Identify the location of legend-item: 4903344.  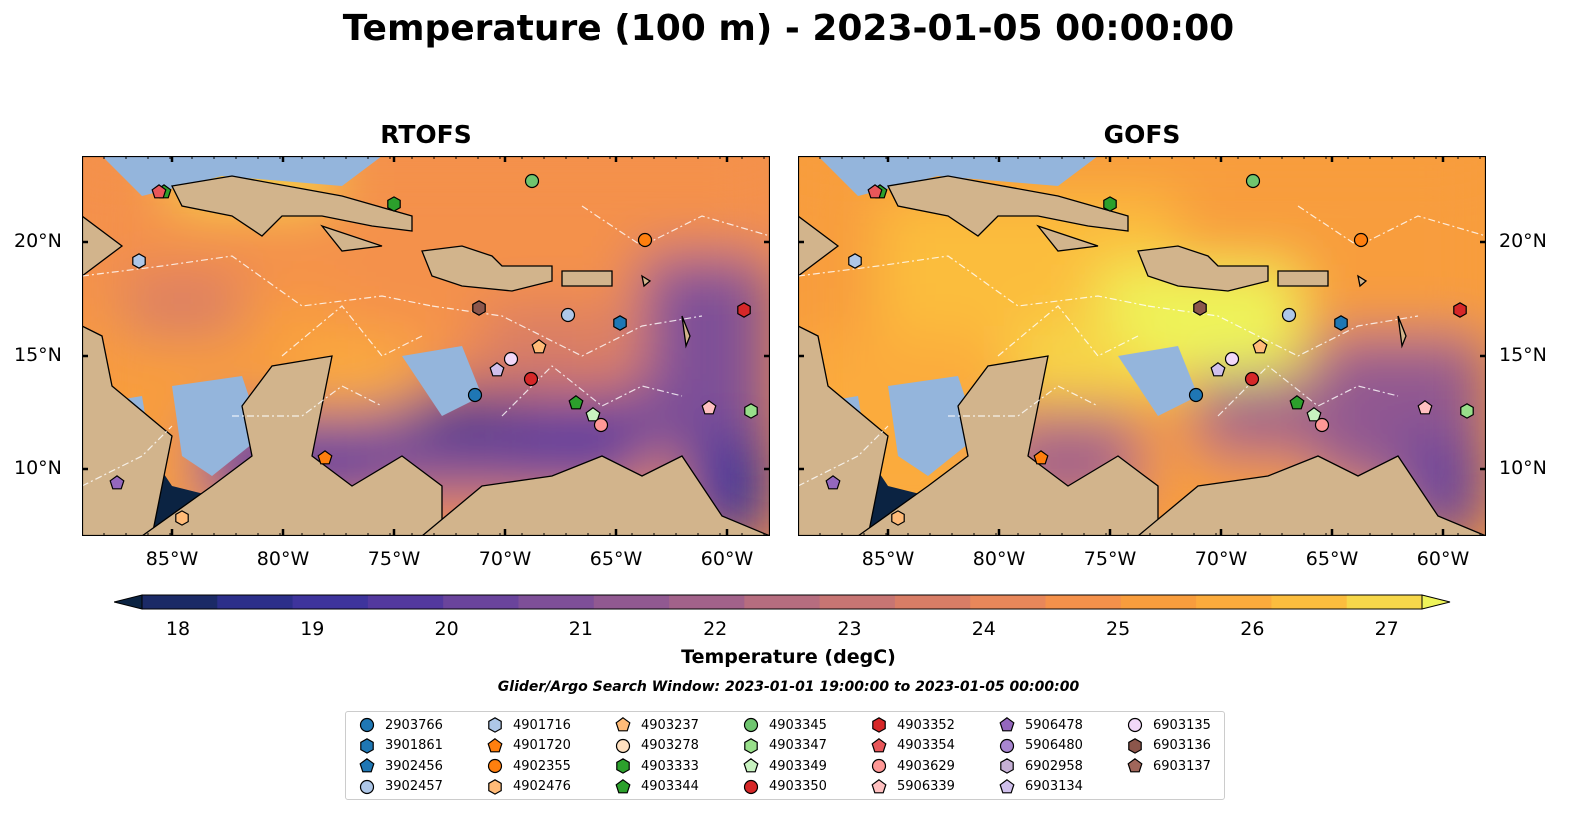
(656, 787).